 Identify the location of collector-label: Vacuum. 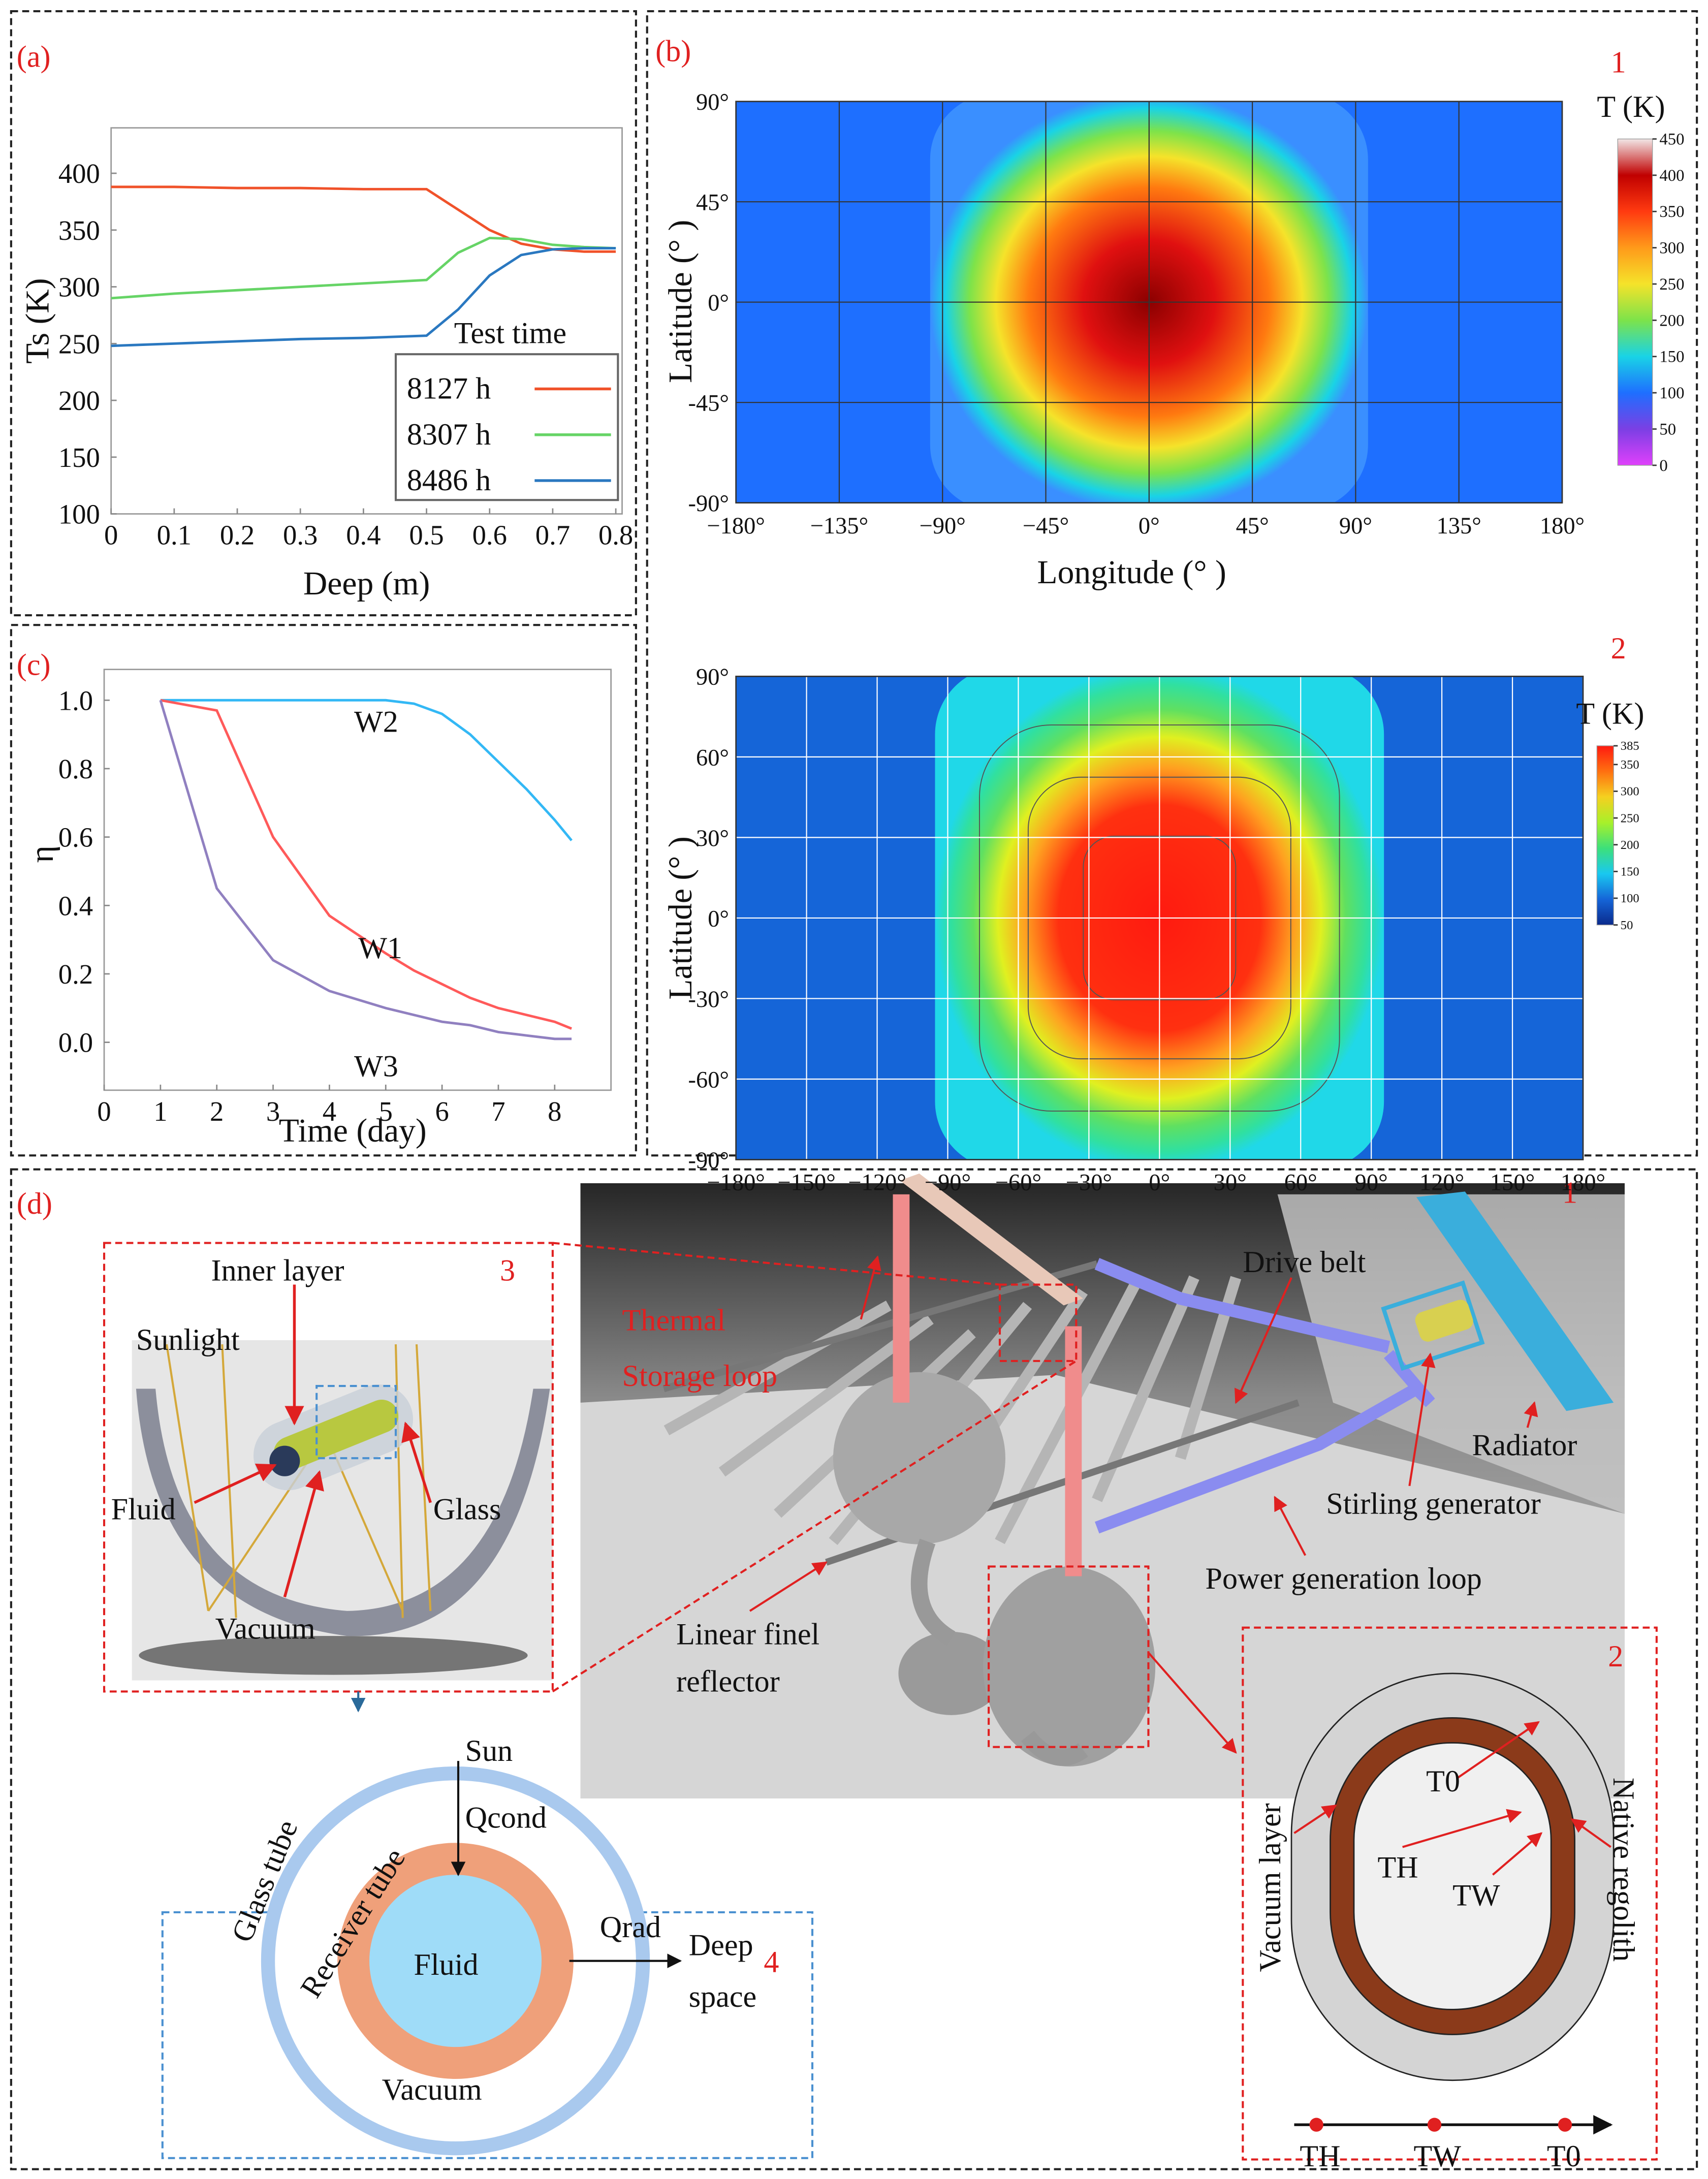
(265, 1629).